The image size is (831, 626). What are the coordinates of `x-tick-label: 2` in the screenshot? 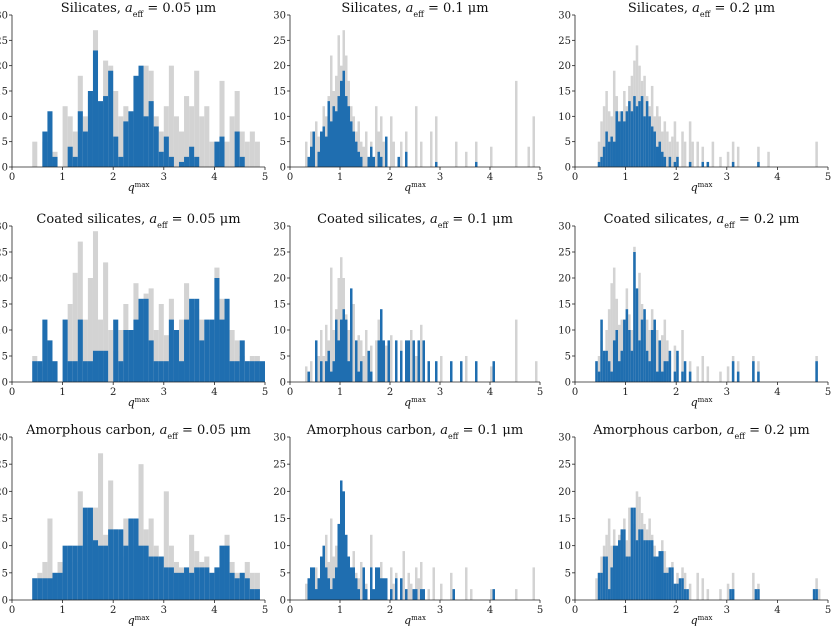 It's located at (113, 392).